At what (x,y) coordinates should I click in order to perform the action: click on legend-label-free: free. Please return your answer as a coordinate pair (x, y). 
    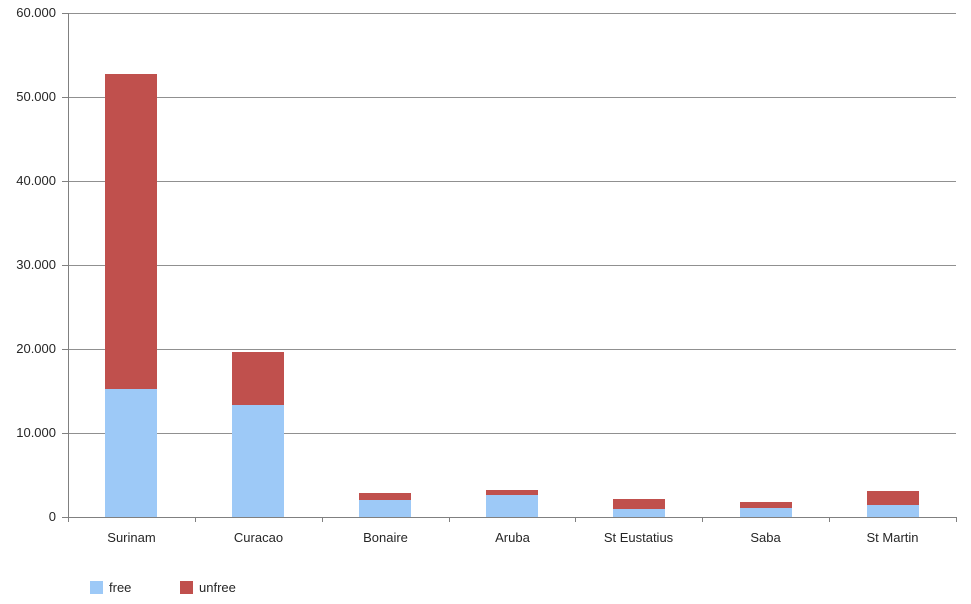
    Looking at the image, I should click on (120, 587).